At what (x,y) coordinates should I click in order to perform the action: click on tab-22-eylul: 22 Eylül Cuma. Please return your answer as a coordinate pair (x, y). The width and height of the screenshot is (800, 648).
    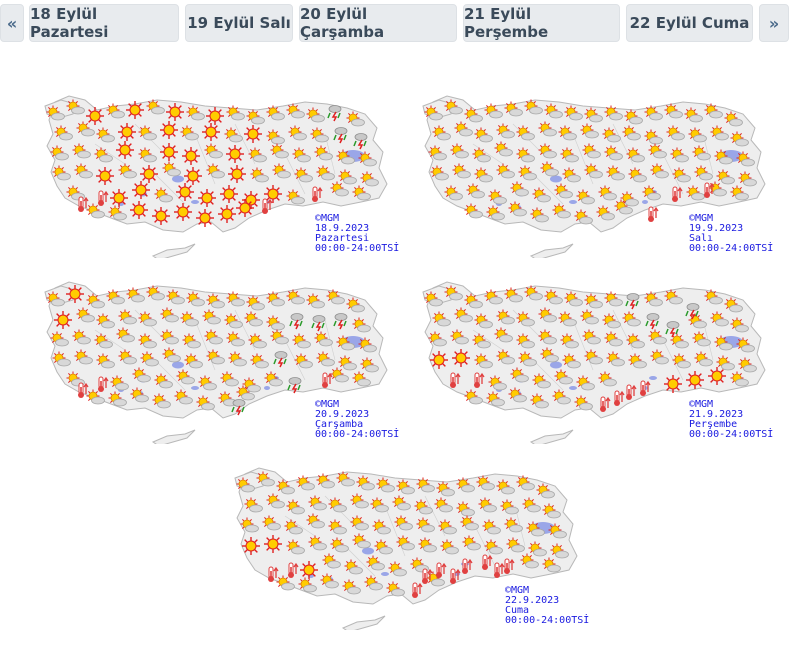
    Looking at the image, I should click on (689, 23).